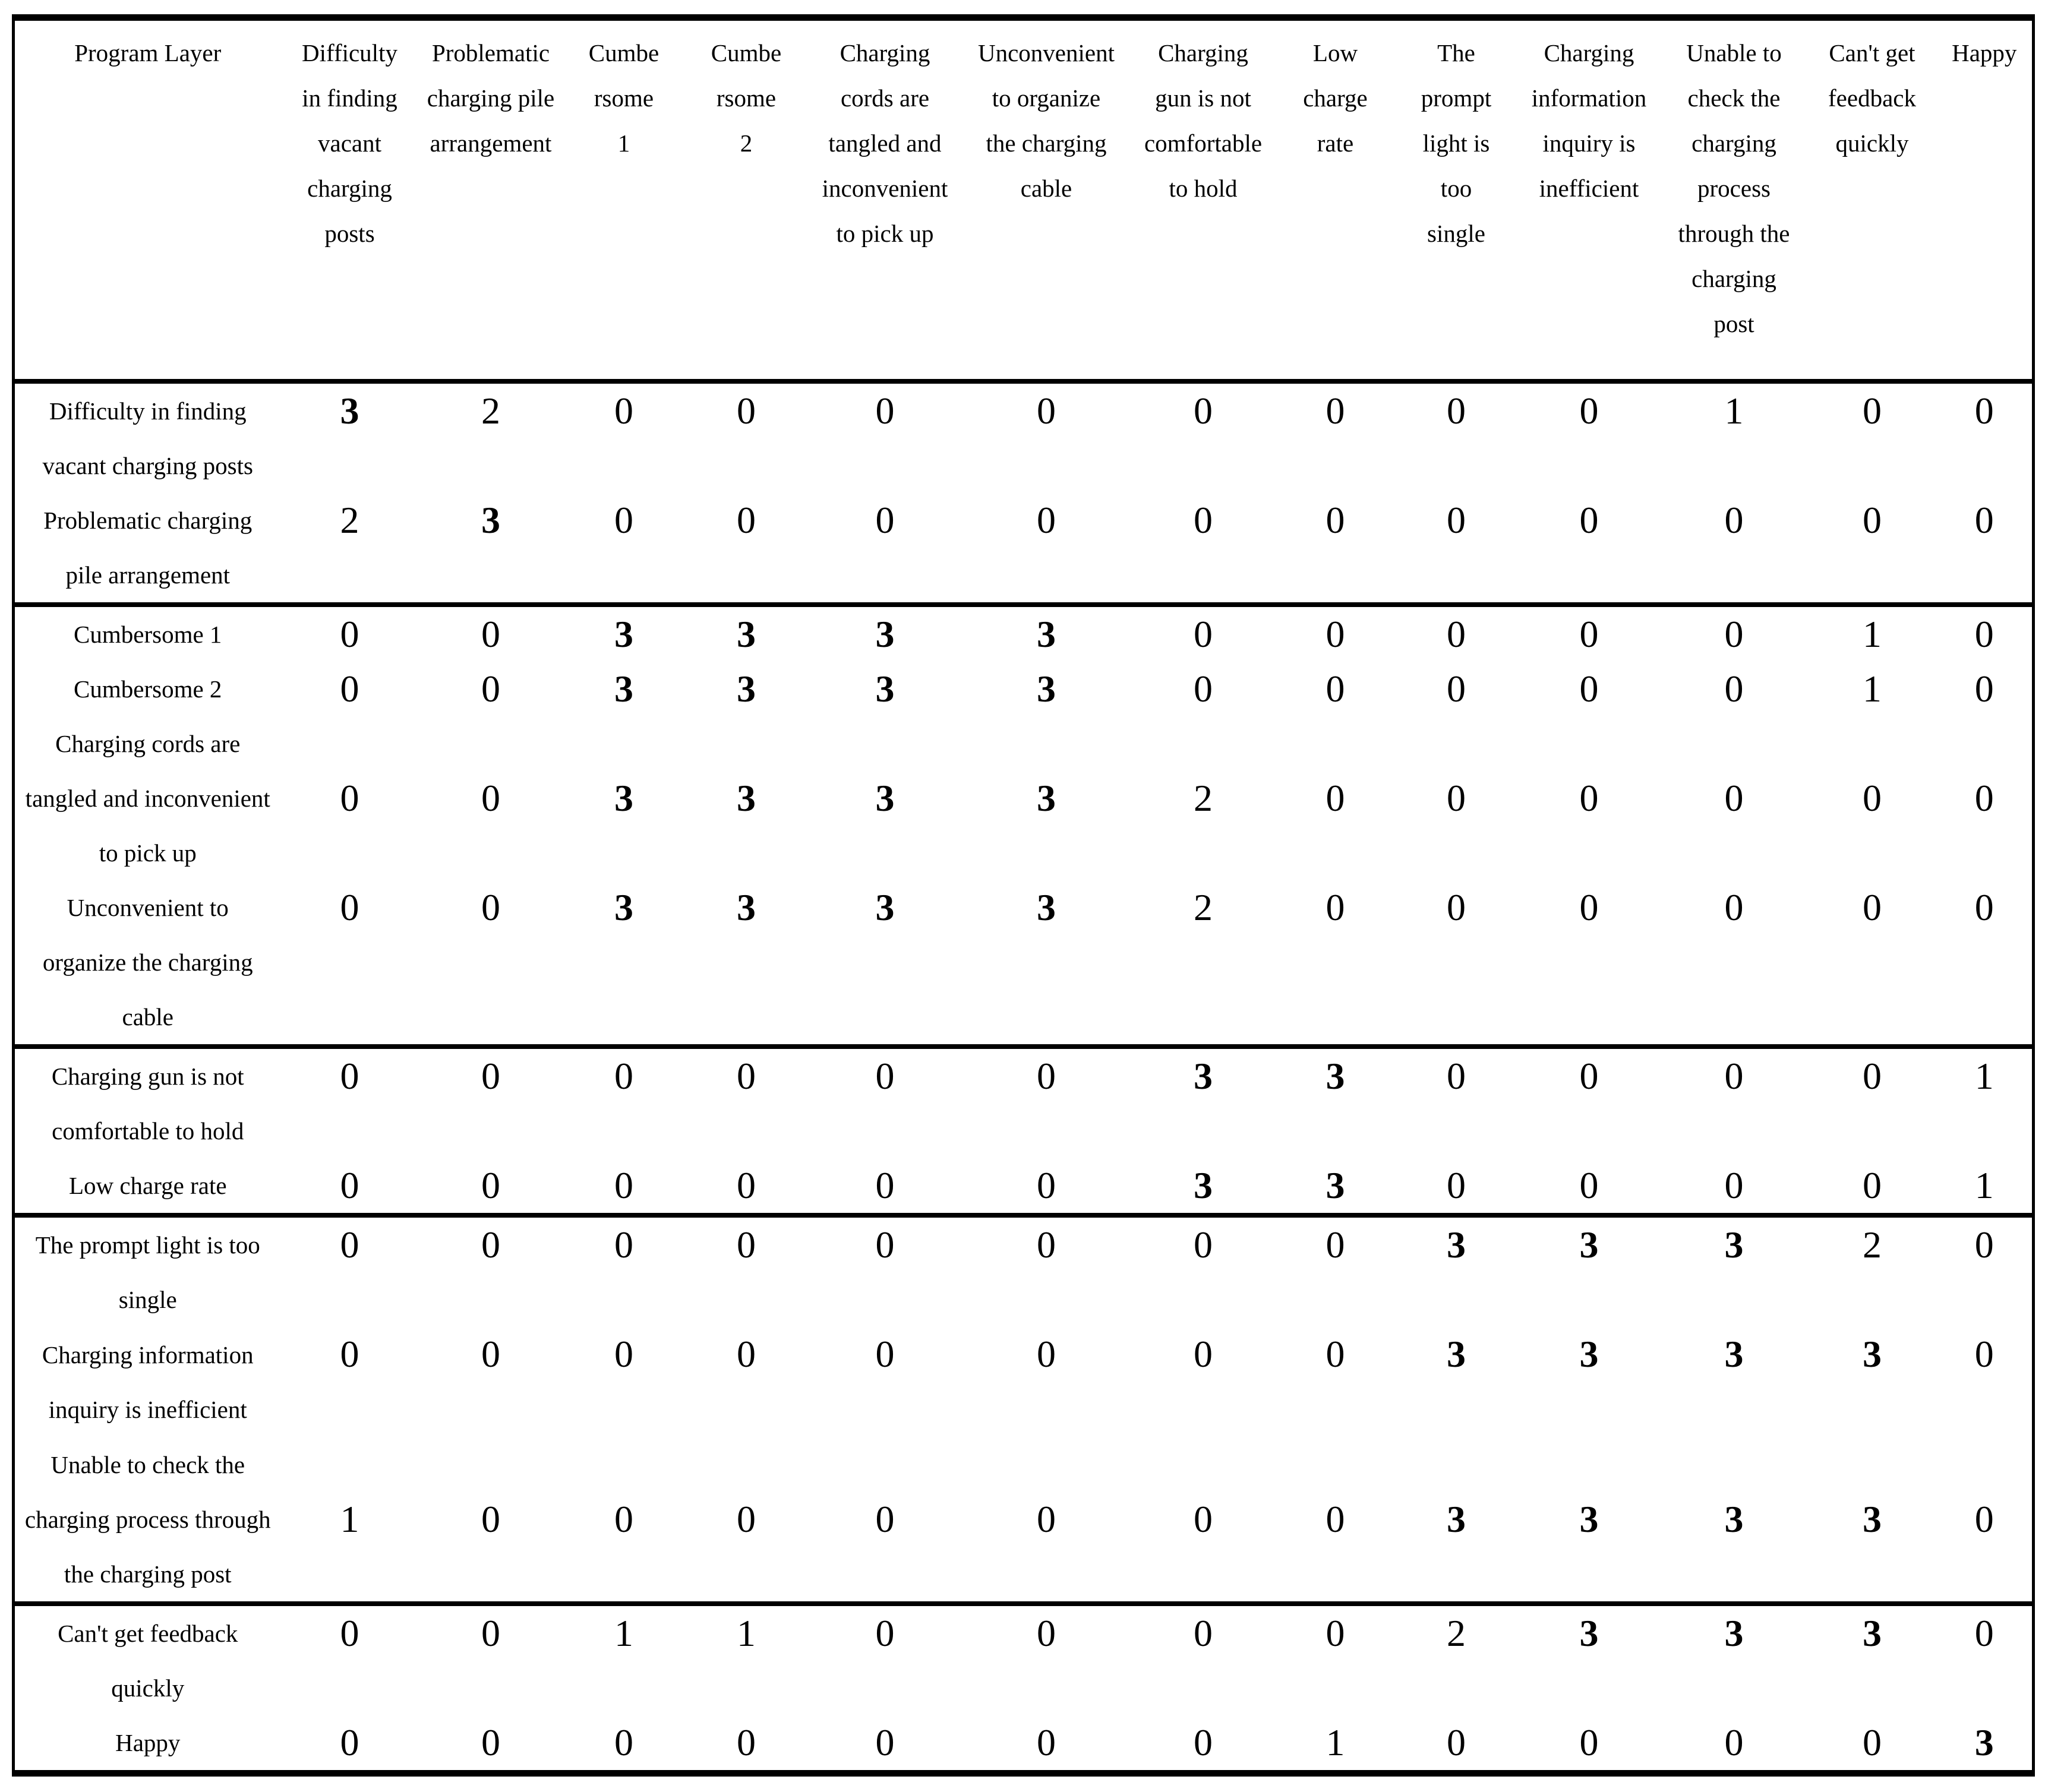  What do you see at coordinates (1456, 797) in the screenshot?
I see `matrix-cell-cords-tangled--prompt-light-single: 0` at bounding box center [1456, 797].